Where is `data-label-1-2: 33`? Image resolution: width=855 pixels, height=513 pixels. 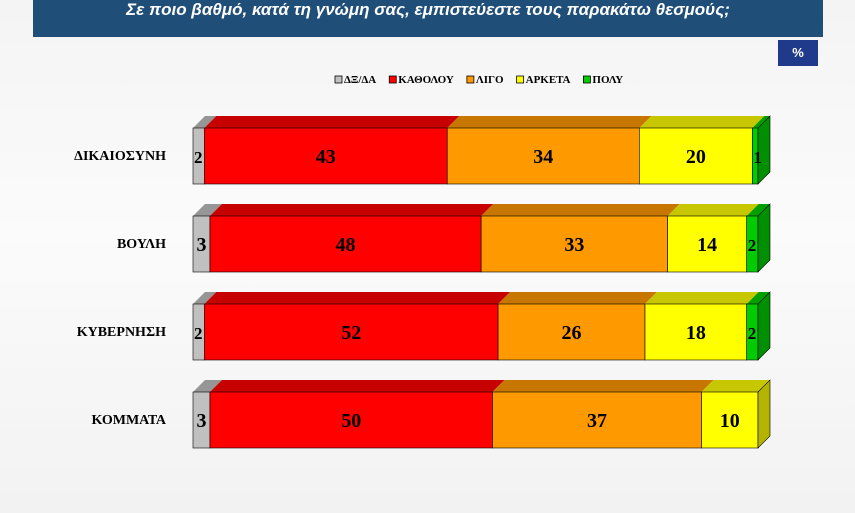 data-label-1-2: 33 is located at coordinates (574, 245).